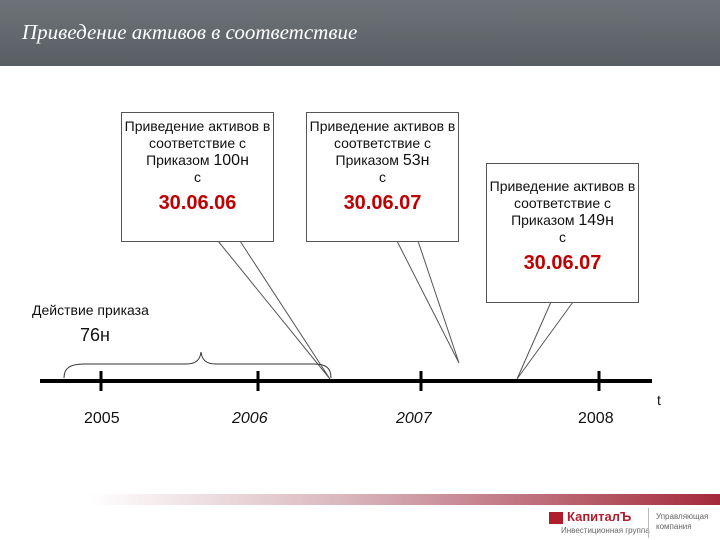 The width and height of the screenshot is (720, 540). Describe the element at coordinates (197, 365) in the screenshot. I see `action-period-brace` at that location.